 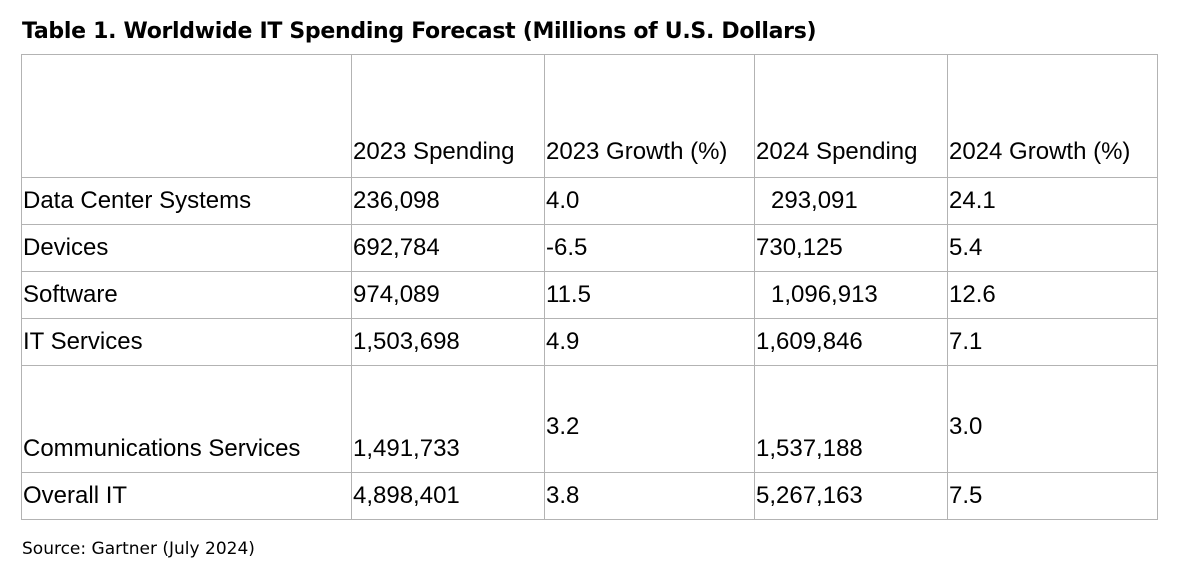 I want to click on header-2024-spending: 2024 Spending, so click(x=851, y=116).